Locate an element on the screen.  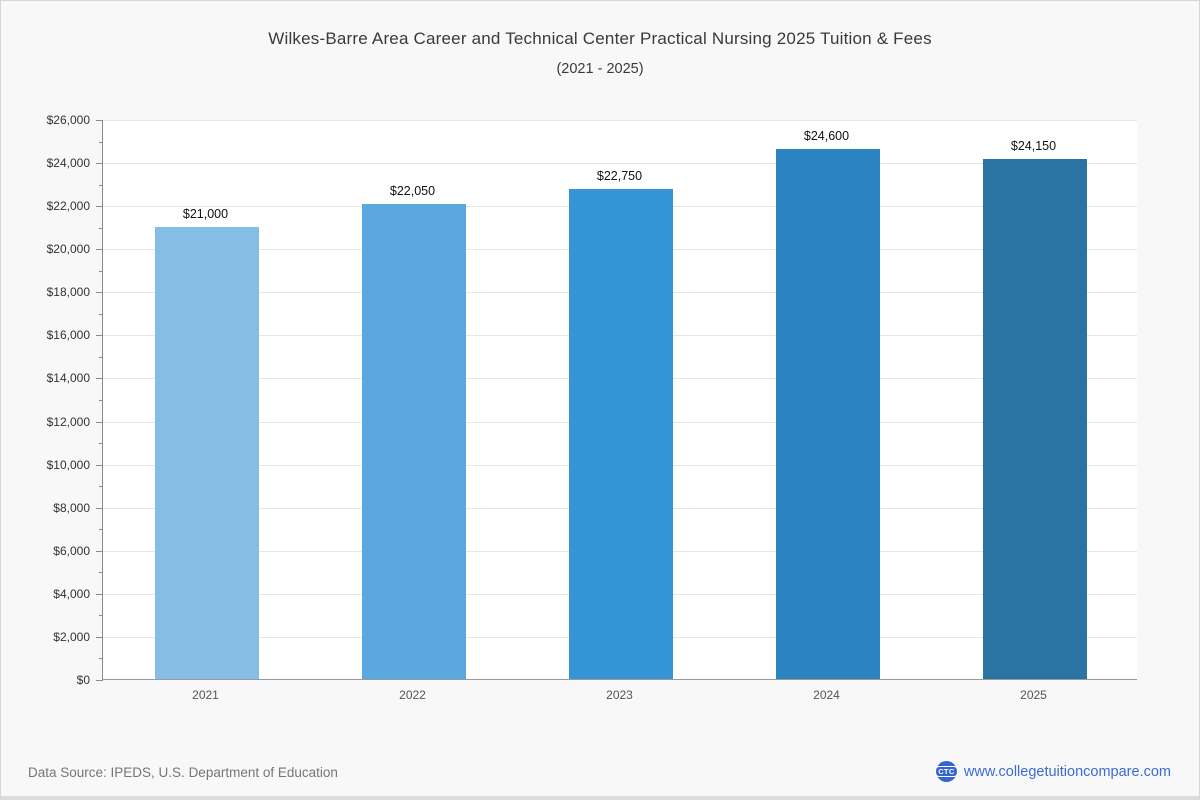
site-link: CTC www.collegetuitioncompare.com is located at coordinates (1053, 771).